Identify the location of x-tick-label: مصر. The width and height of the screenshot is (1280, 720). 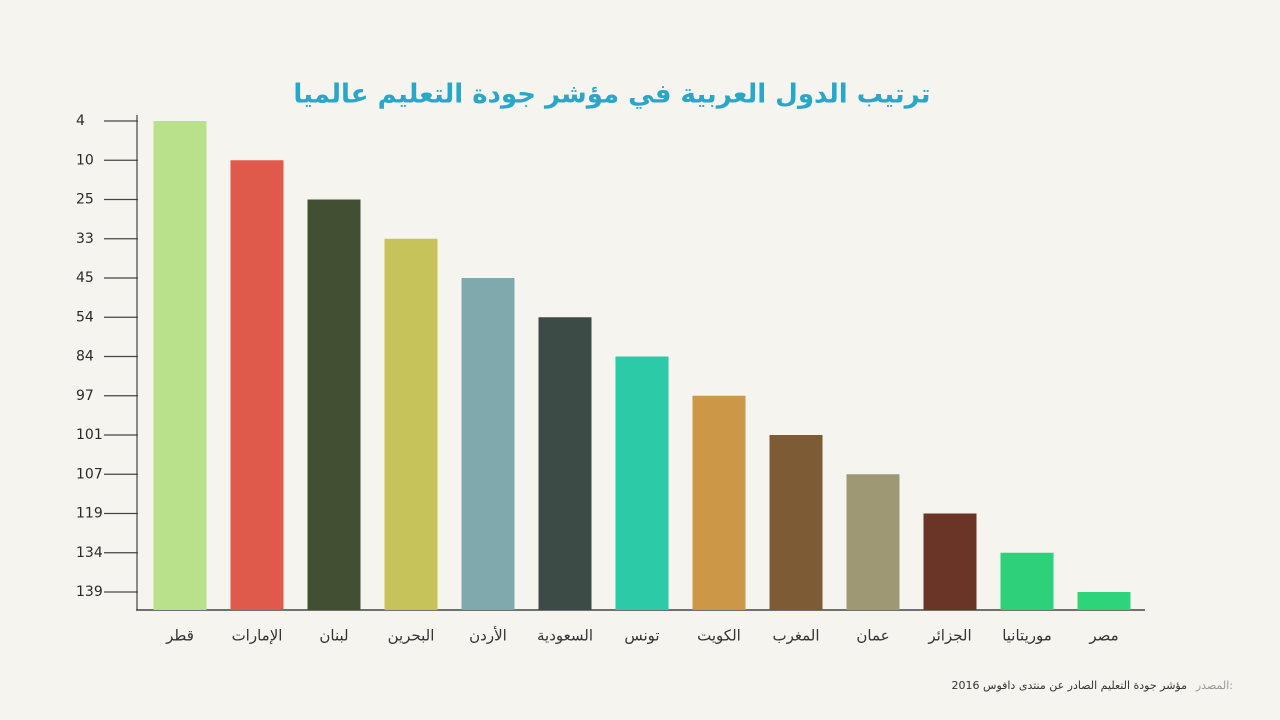
(1103, 636).